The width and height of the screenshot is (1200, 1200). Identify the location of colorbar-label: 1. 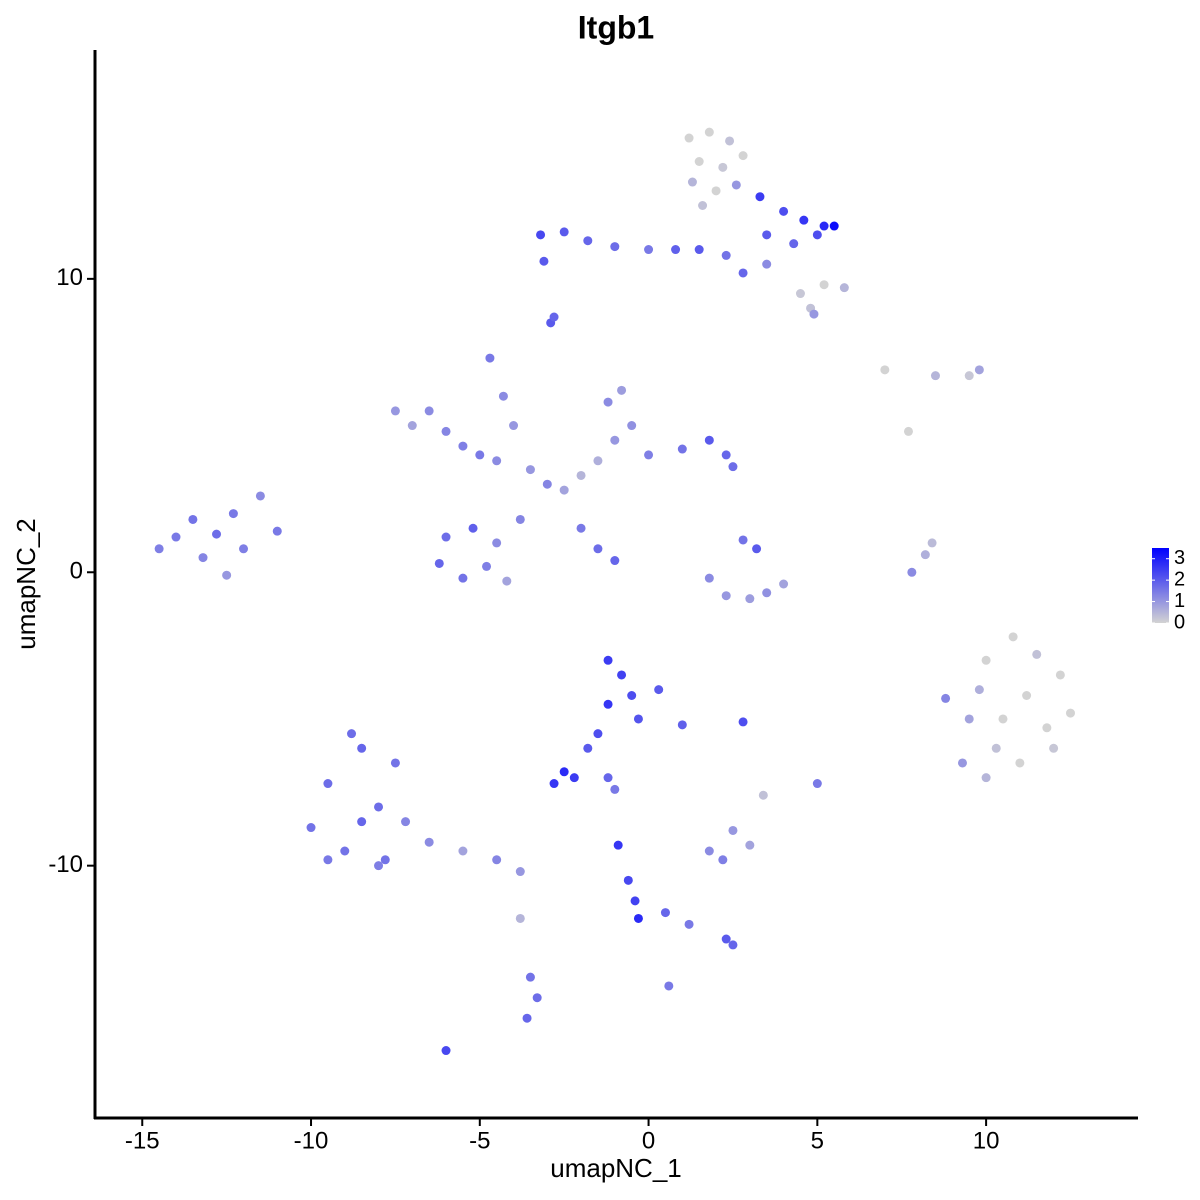
(1179, 601).